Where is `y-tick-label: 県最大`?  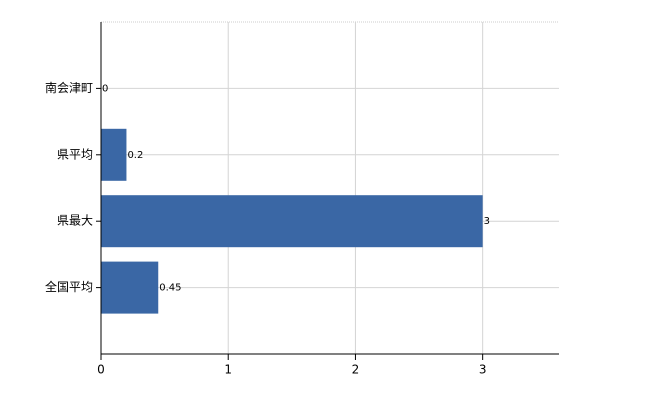 y-tick-label: 県最大 is located at coordinates (75, 221).